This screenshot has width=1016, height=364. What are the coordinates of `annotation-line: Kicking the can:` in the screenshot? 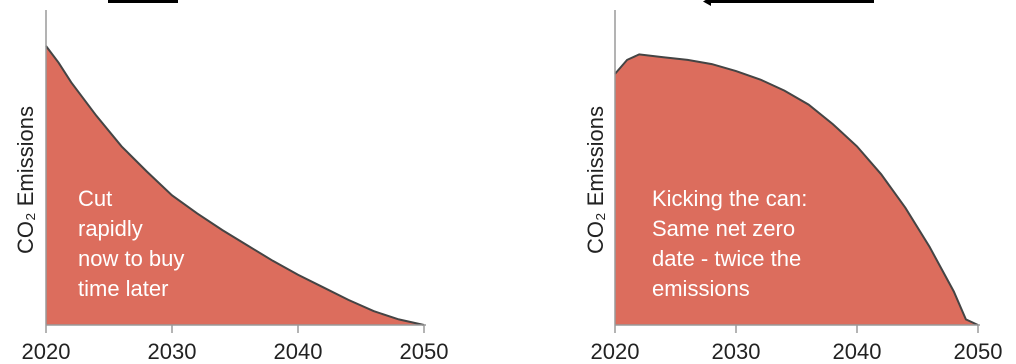 It's located at (729, 198).